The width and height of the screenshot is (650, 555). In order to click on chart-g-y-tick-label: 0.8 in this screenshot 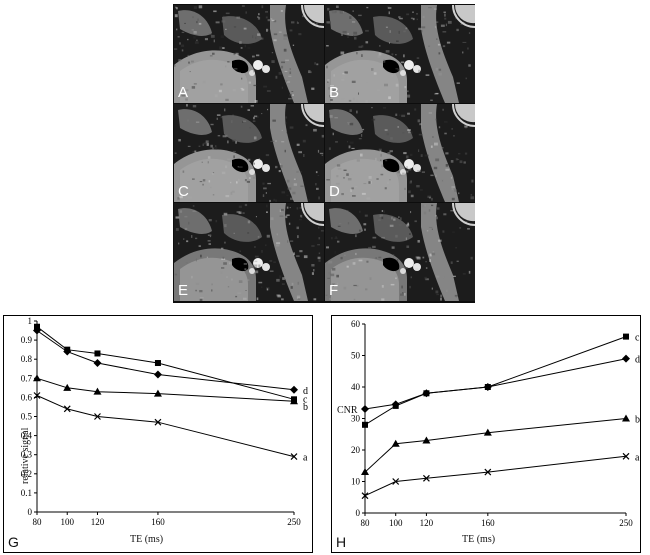, I will do `click(27, 359)`.